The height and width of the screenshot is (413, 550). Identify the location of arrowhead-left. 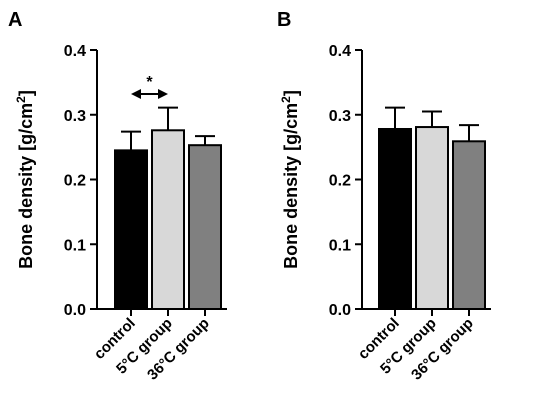
(136, 94).